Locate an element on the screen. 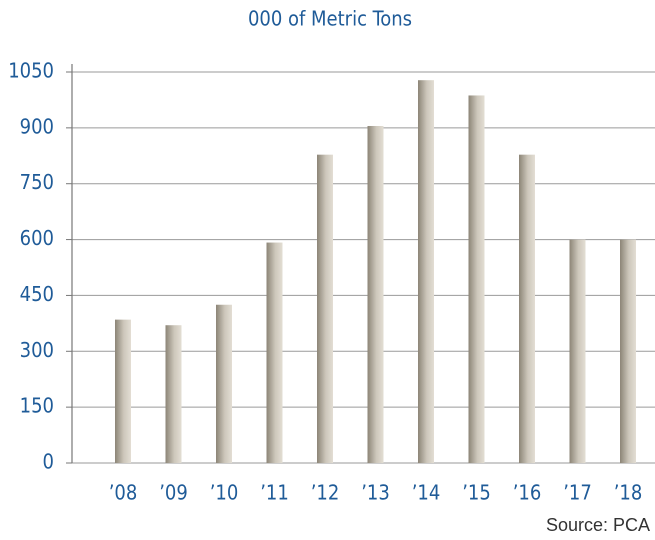 The image size is (655, 540). y-tick-label: 900 is located at coordinates (37, 126).